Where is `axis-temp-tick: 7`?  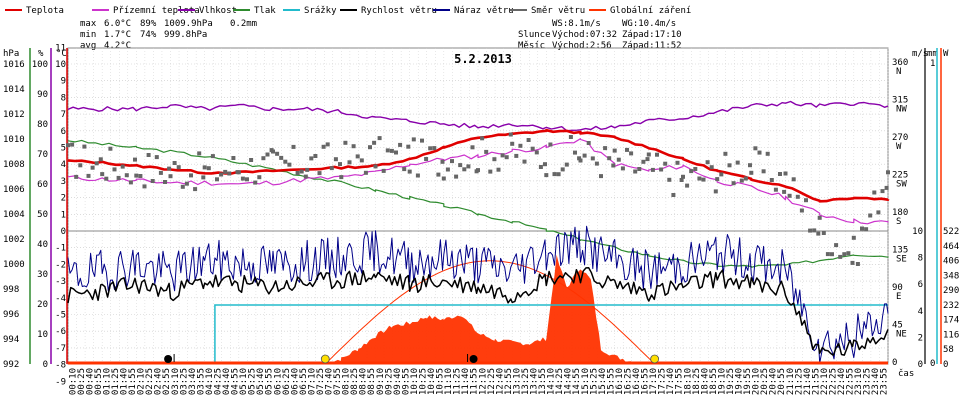
axis-temp-tick: 7 is located at coordinates (63, 115).